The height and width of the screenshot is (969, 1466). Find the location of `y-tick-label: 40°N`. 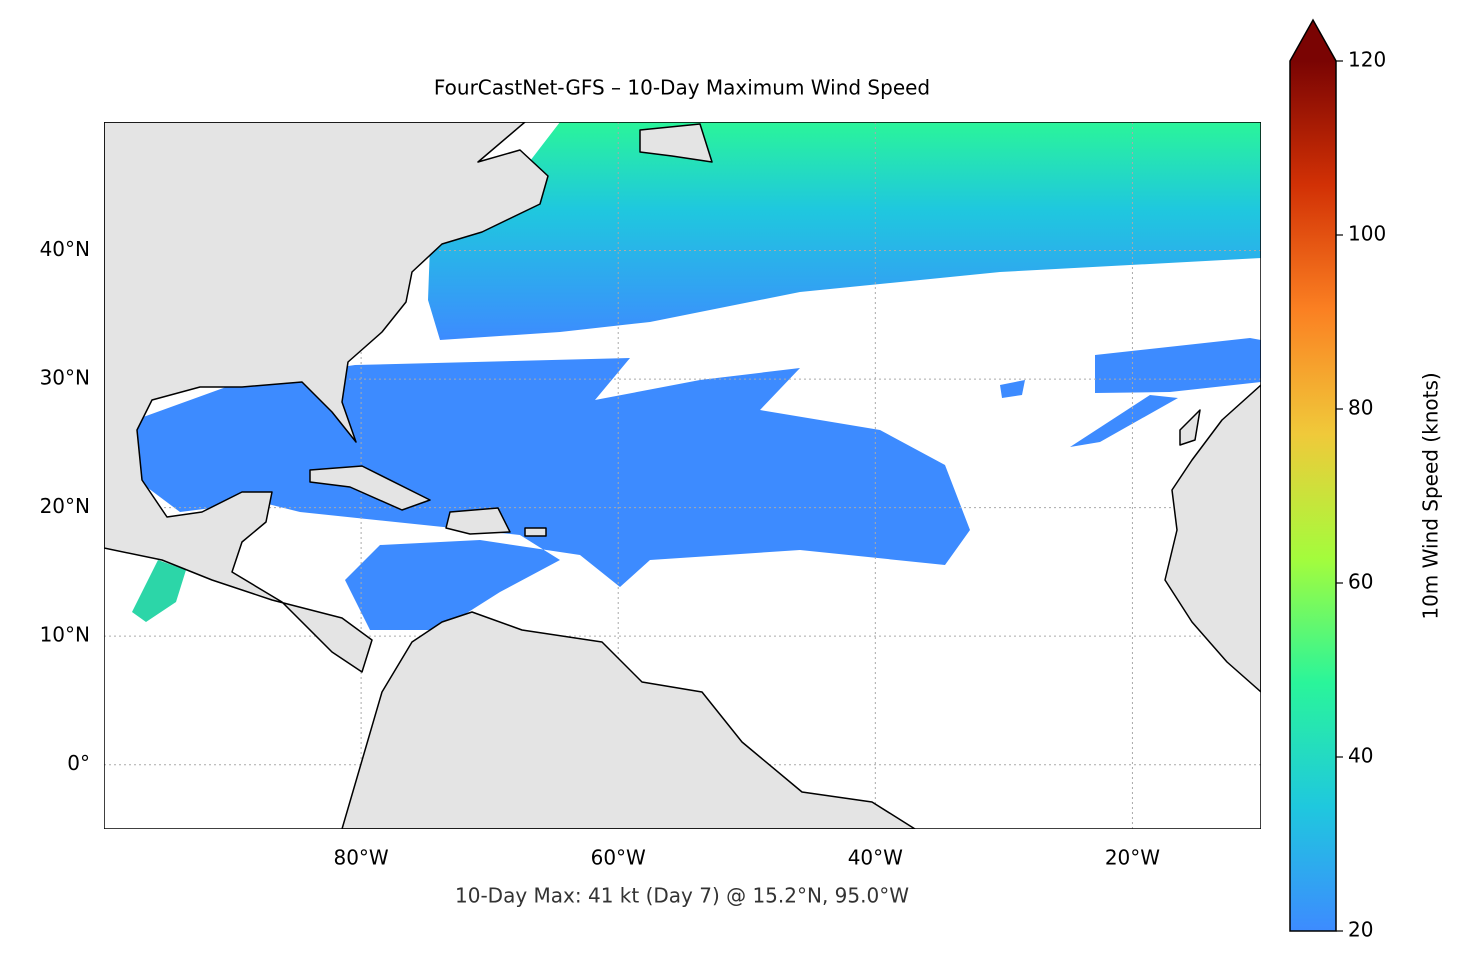

y-tick-label: 40°N is located at coordinates (65, 249).